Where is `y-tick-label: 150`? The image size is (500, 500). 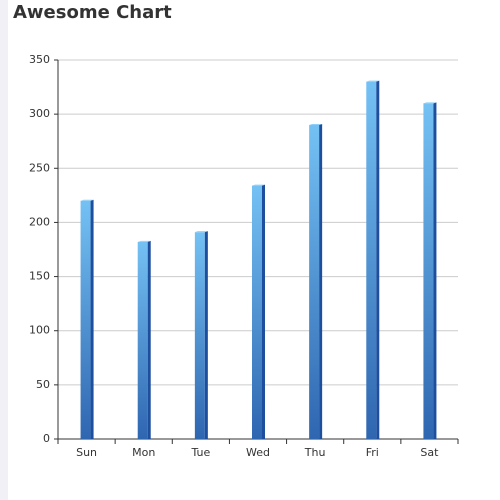
y-tick-label: 150 is located at coordinates (39, 276).